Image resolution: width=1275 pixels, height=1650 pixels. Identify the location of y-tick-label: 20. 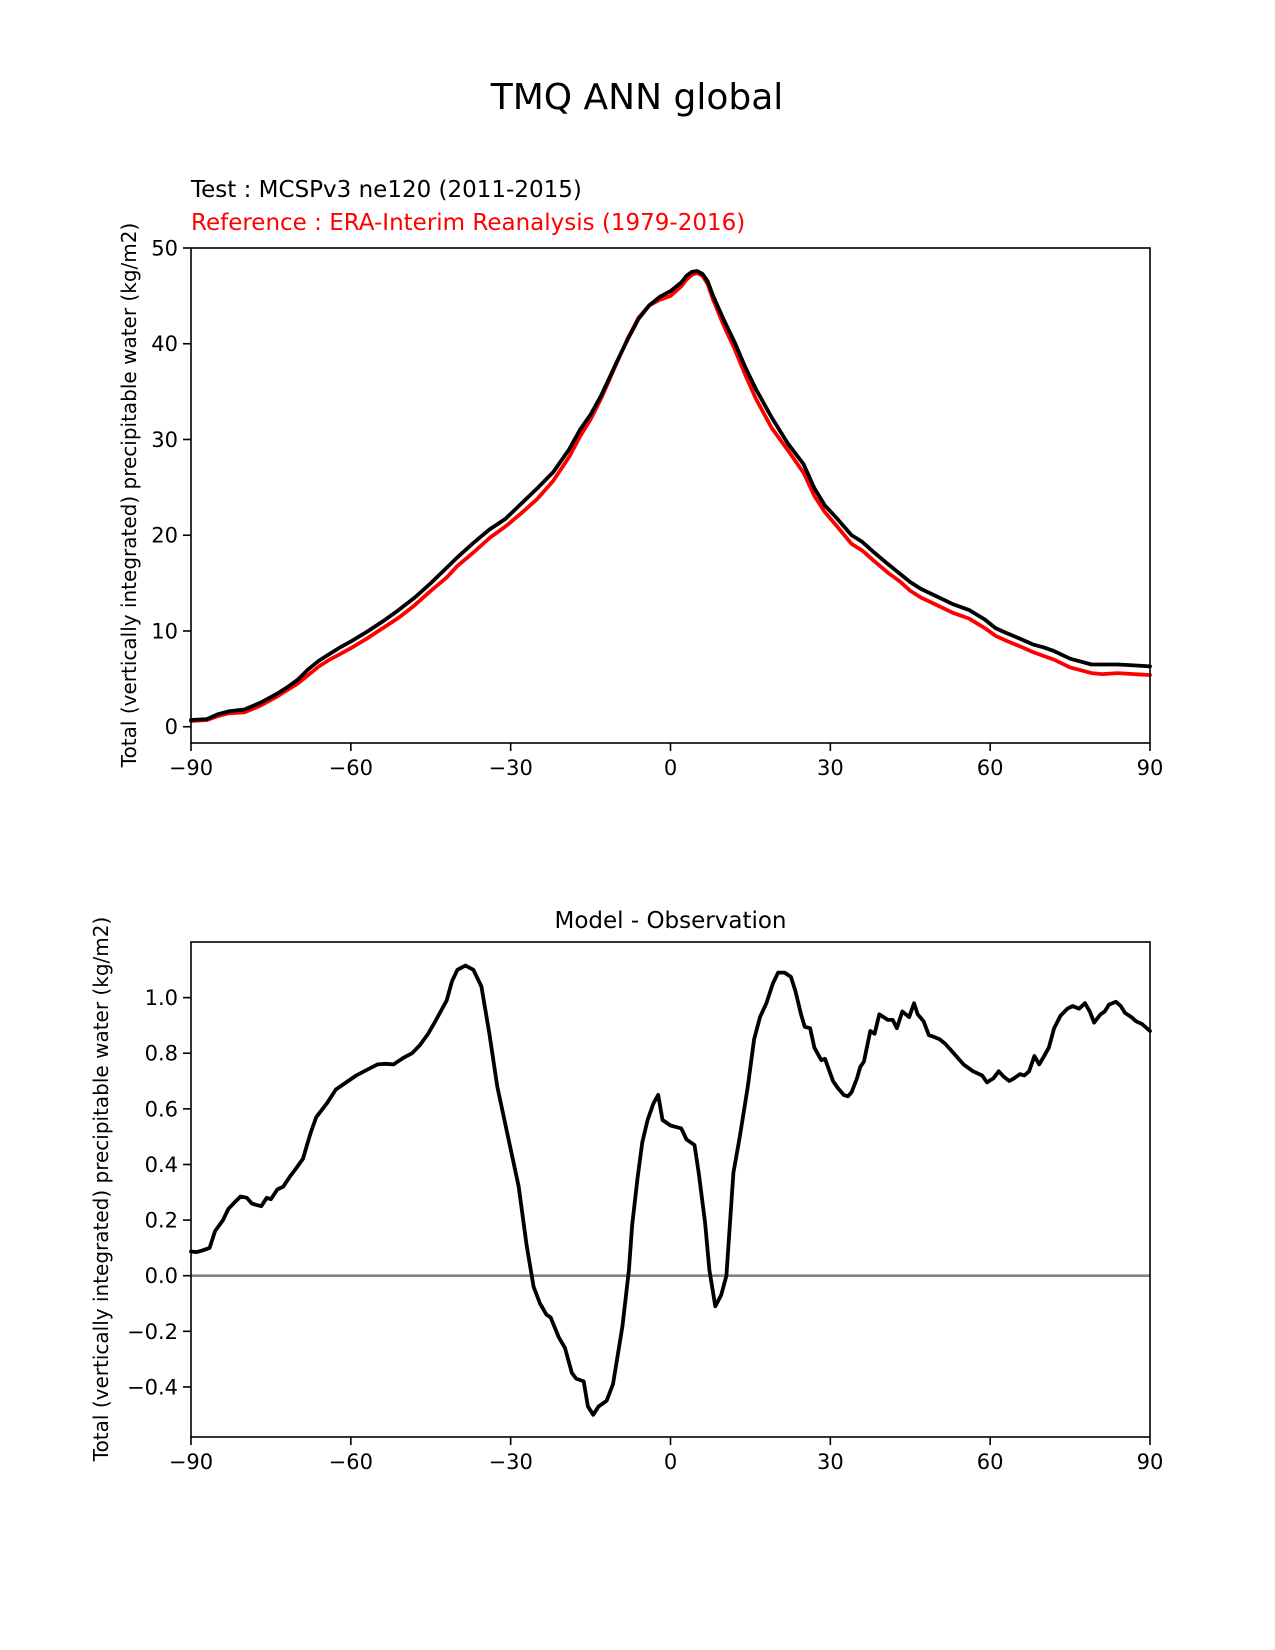
(164, 536).